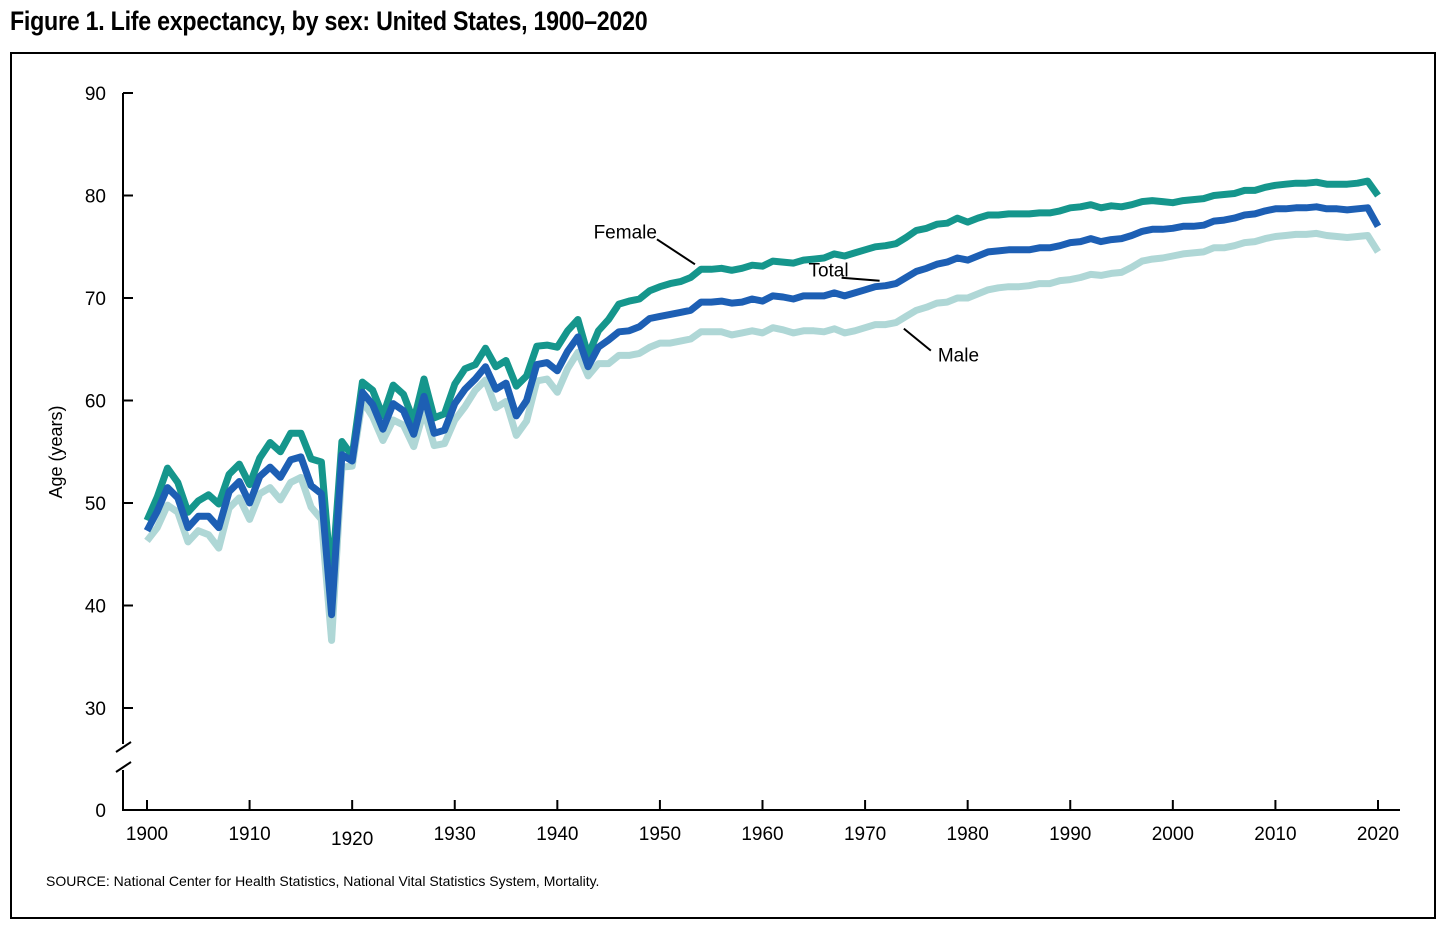  I want to click on y-tick-label-0: 0, so click(100, 811).